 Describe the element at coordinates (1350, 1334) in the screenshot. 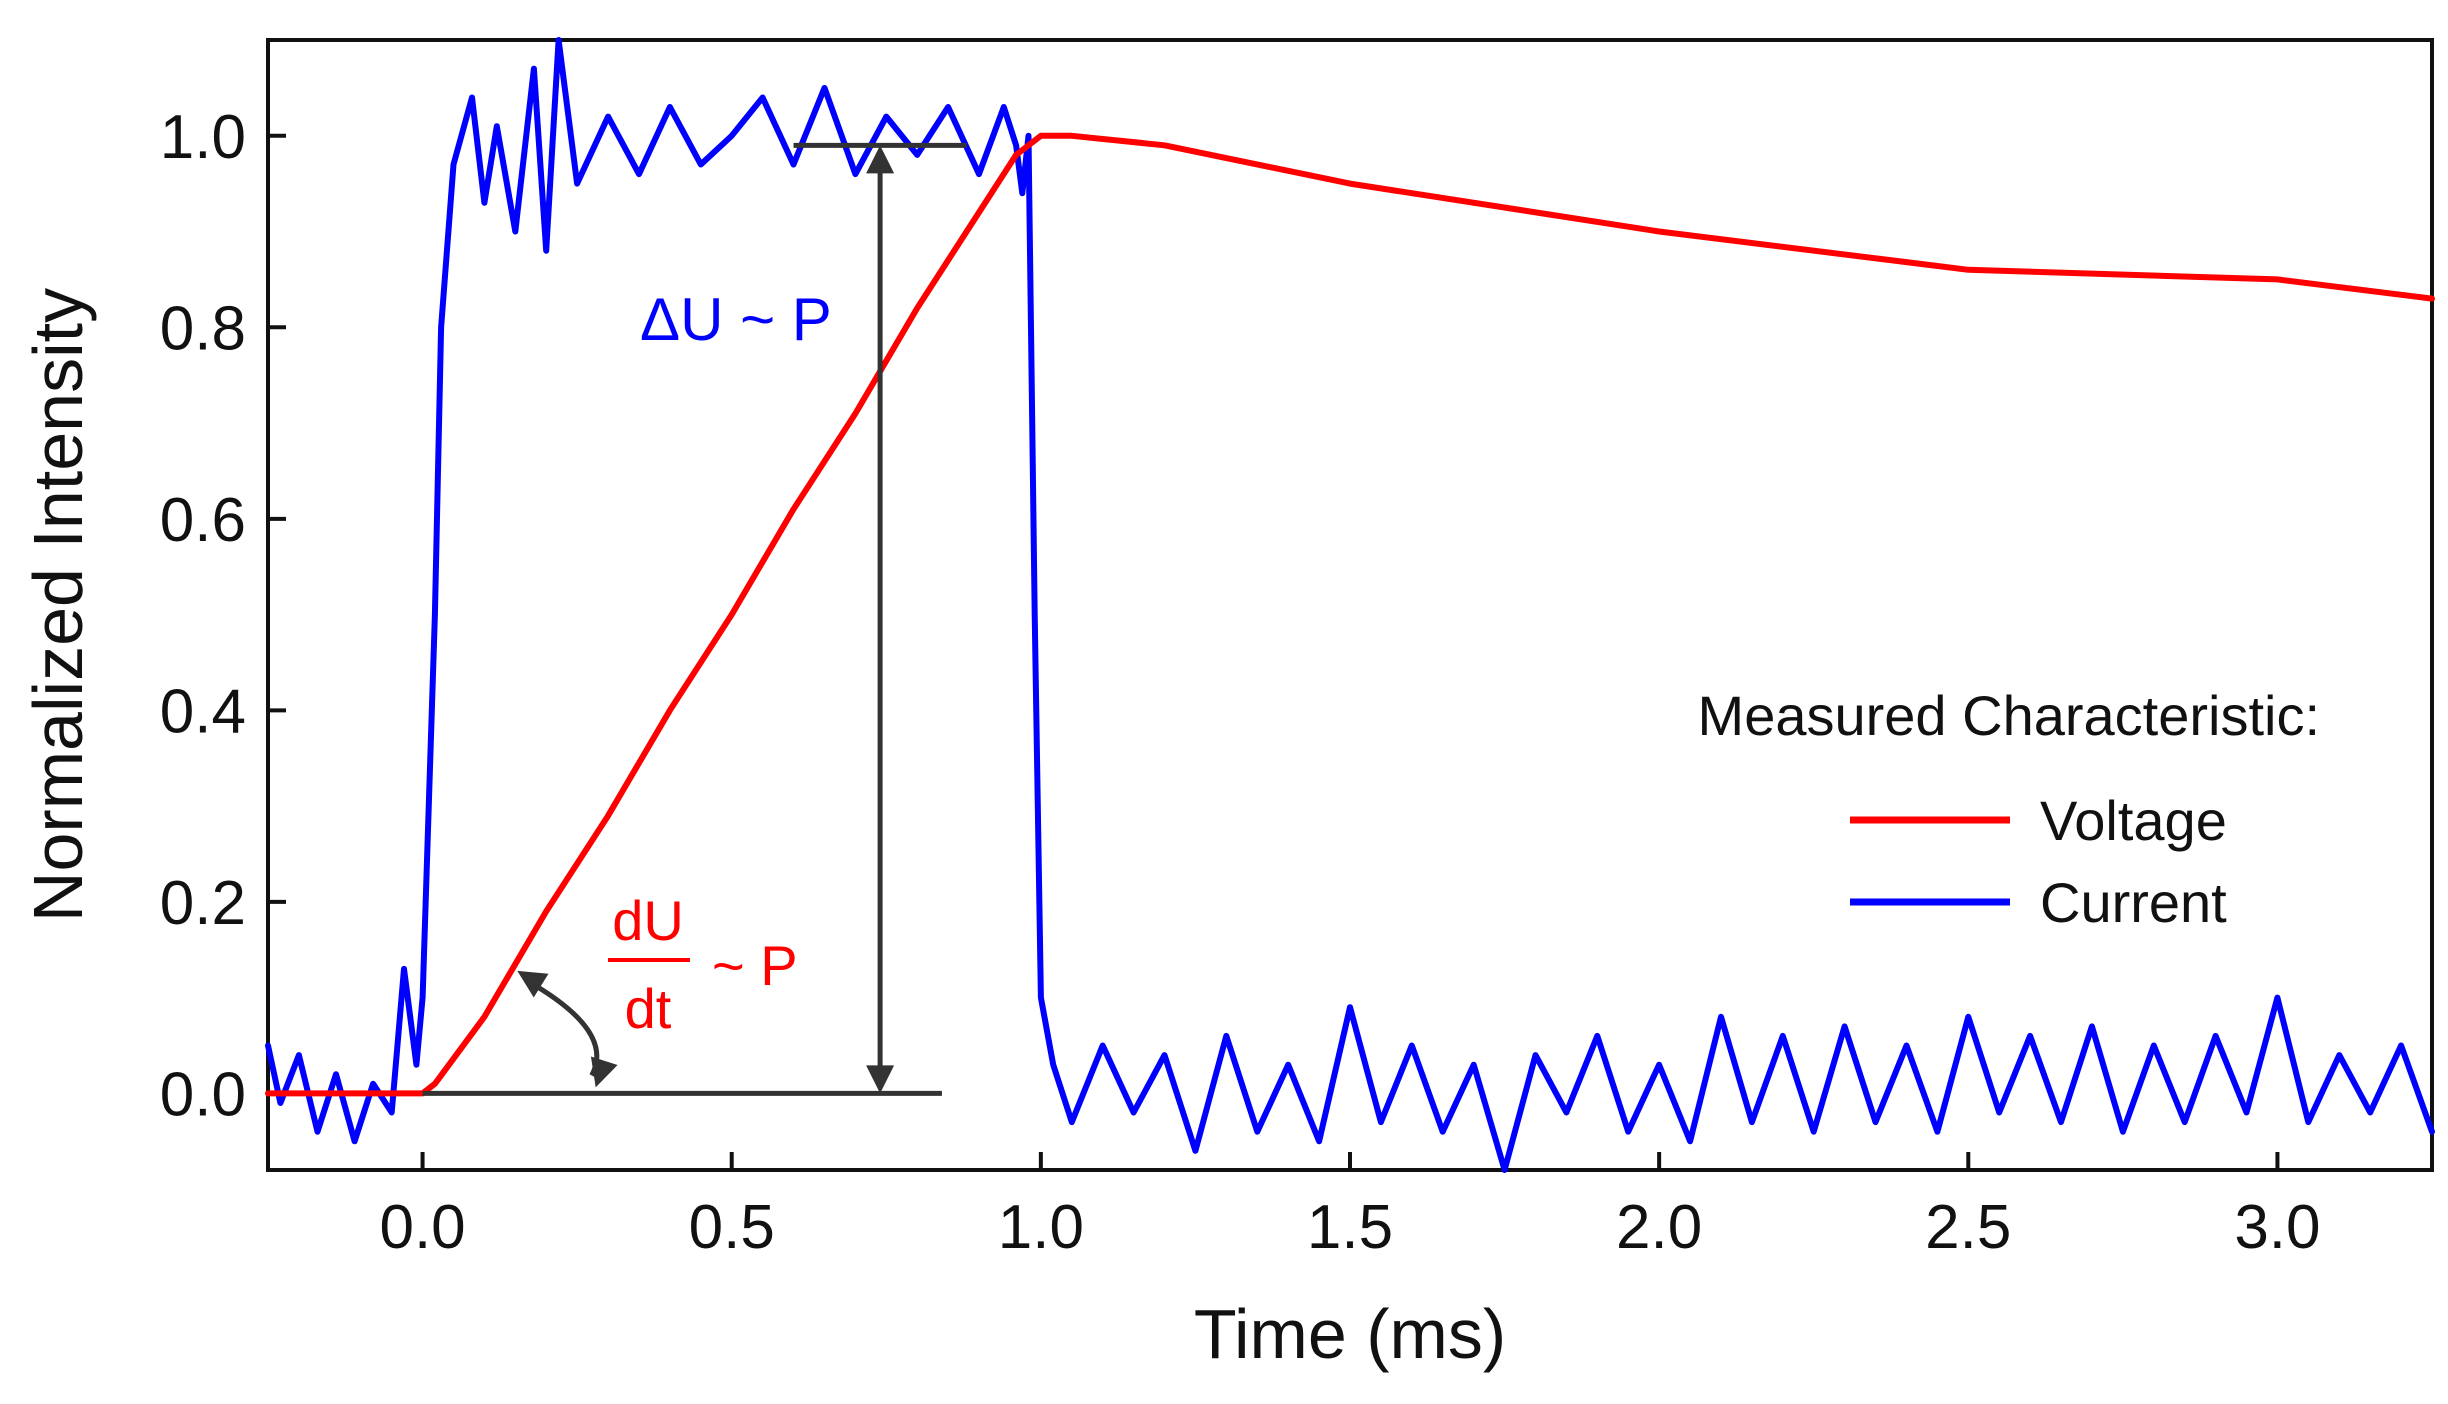

I see `x-axis-title: Time (ms)` at that location.